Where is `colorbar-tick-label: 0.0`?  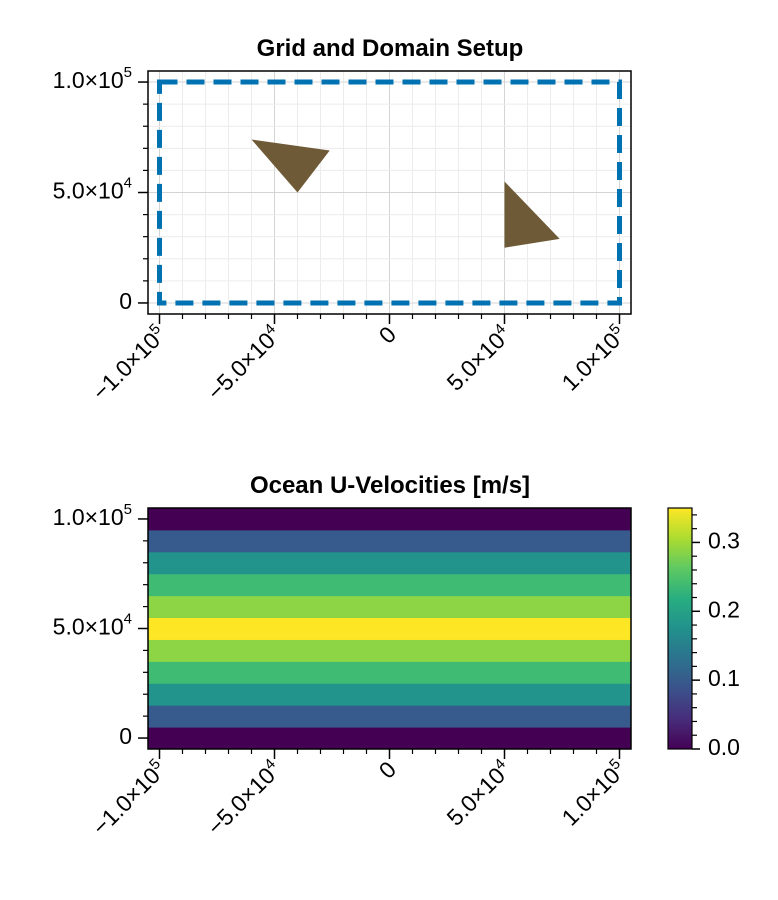 colorbar-tick-label: 0.0 is located at coordinates (724, 747).